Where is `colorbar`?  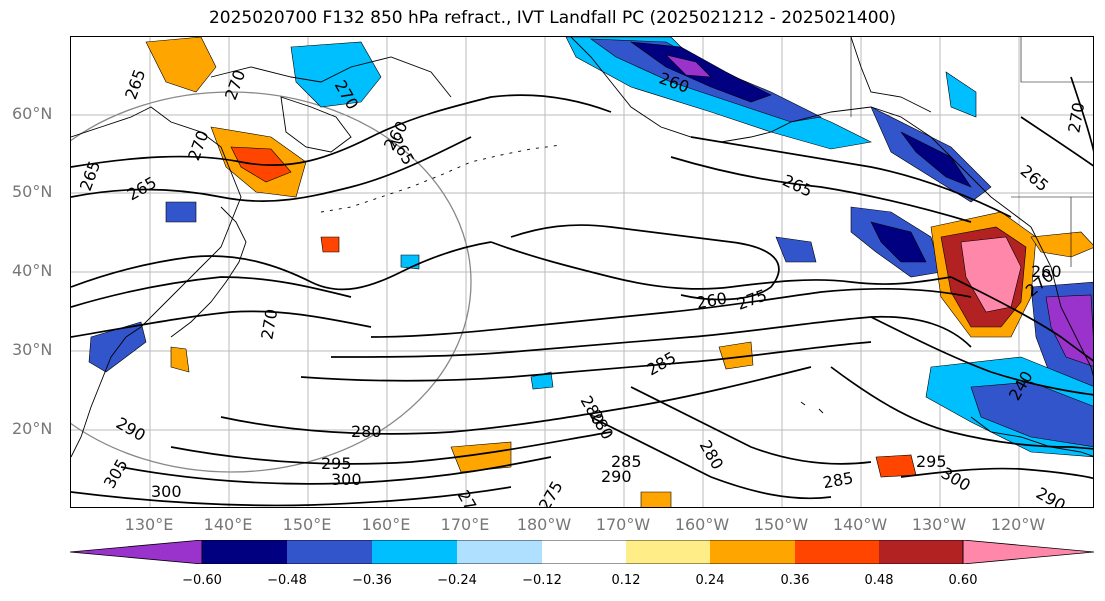 colorbar is located at coordinates (582, 553).